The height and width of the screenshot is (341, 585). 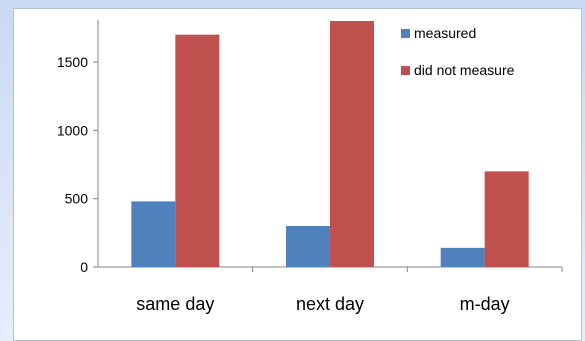 I want to click on legend-label-measured: measured, so click(x=445, y=33).